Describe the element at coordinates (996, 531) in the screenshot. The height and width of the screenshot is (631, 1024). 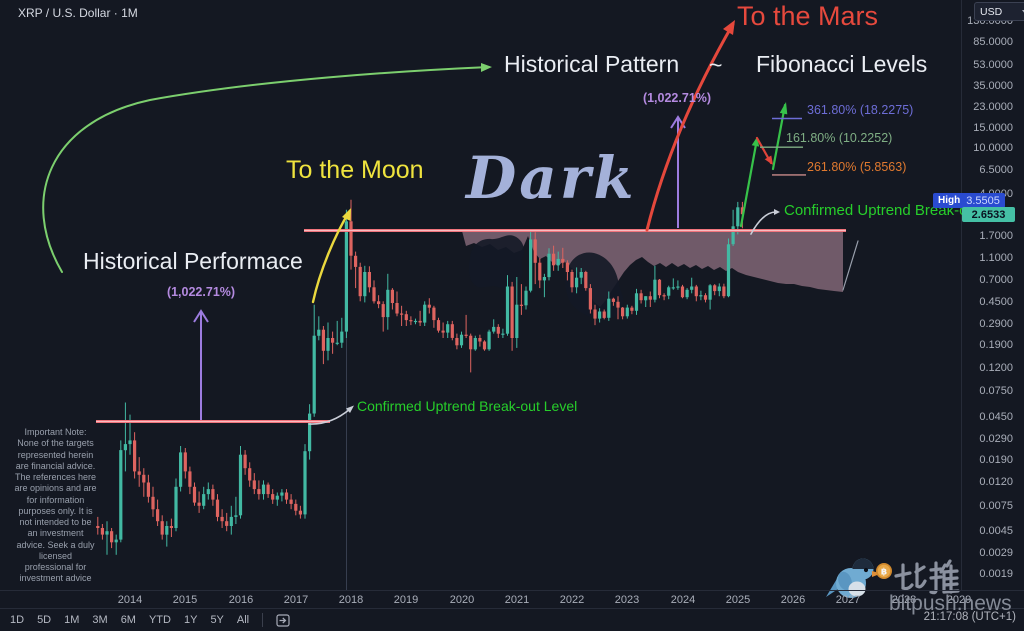
I see `price-tick-label: 0.0045` at that location.